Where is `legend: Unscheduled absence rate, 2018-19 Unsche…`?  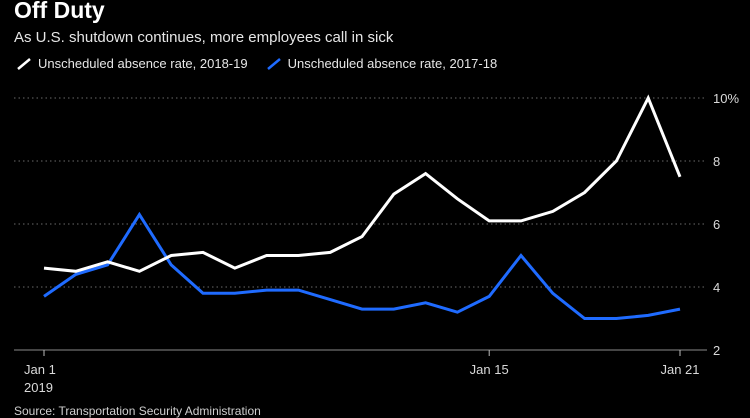 legend: Unscheduled absence rate, 2018-19 Unsche… is located at coordinates (265, 63).